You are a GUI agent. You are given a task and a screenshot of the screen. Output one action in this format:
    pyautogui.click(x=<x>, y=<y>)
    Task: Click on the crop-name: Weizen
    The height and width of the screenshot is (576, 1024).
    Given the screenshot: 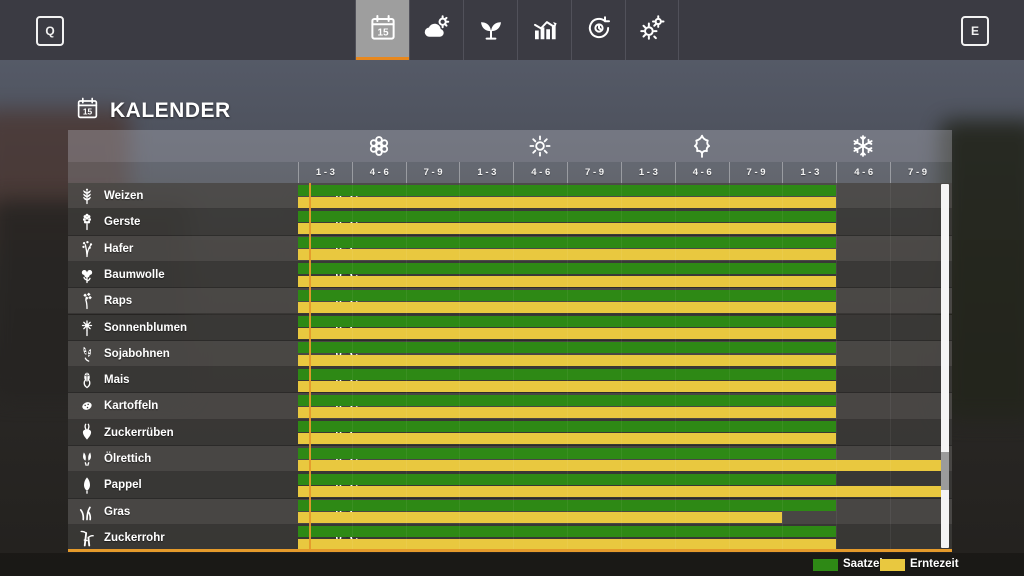 What is the action you would take?
    pyautogui.click(x=124, y=196)
    